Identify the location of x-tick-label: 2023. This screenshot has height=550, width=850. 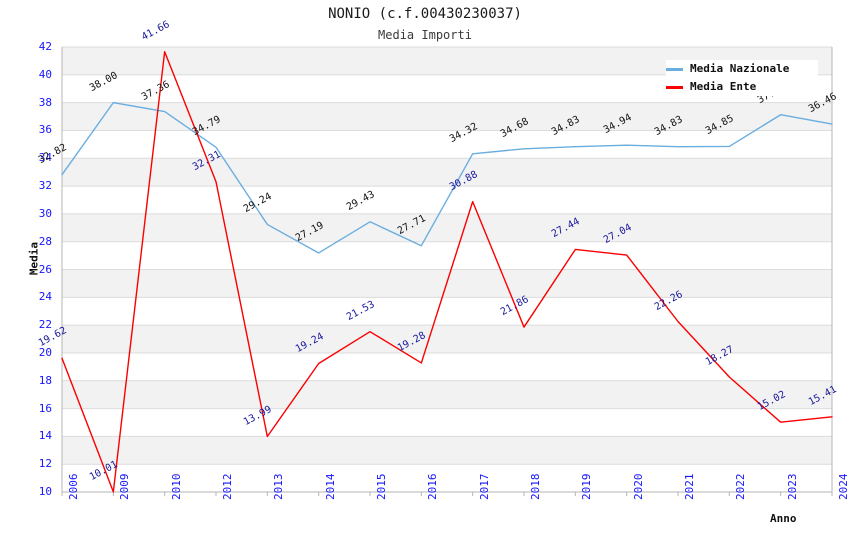
(792, 487).